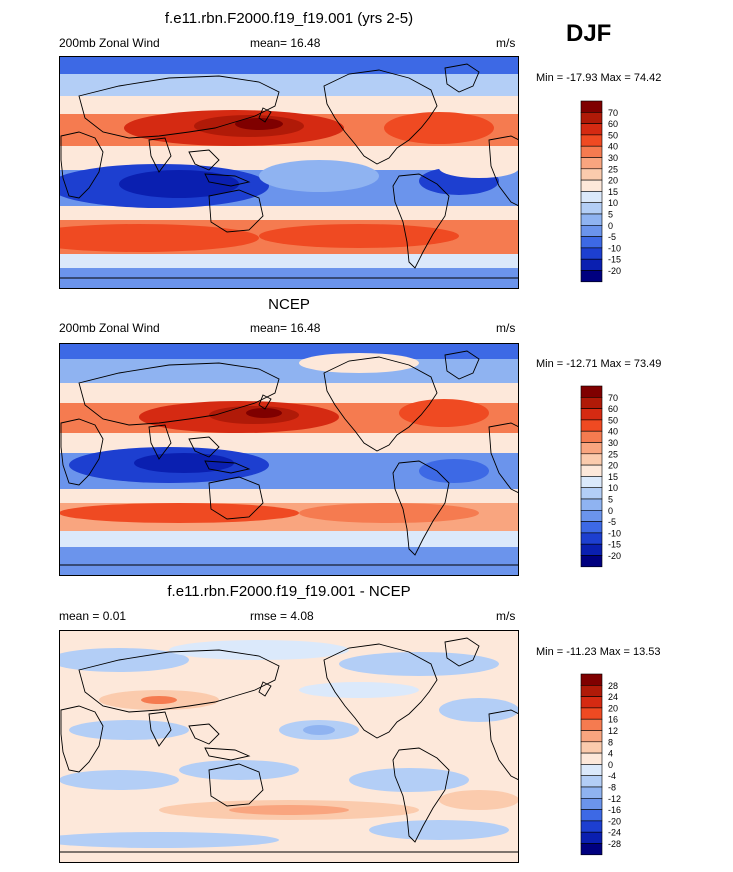  I want to click on panel-1-left-label: 200mb Zonal Wind, so click(109, 43).